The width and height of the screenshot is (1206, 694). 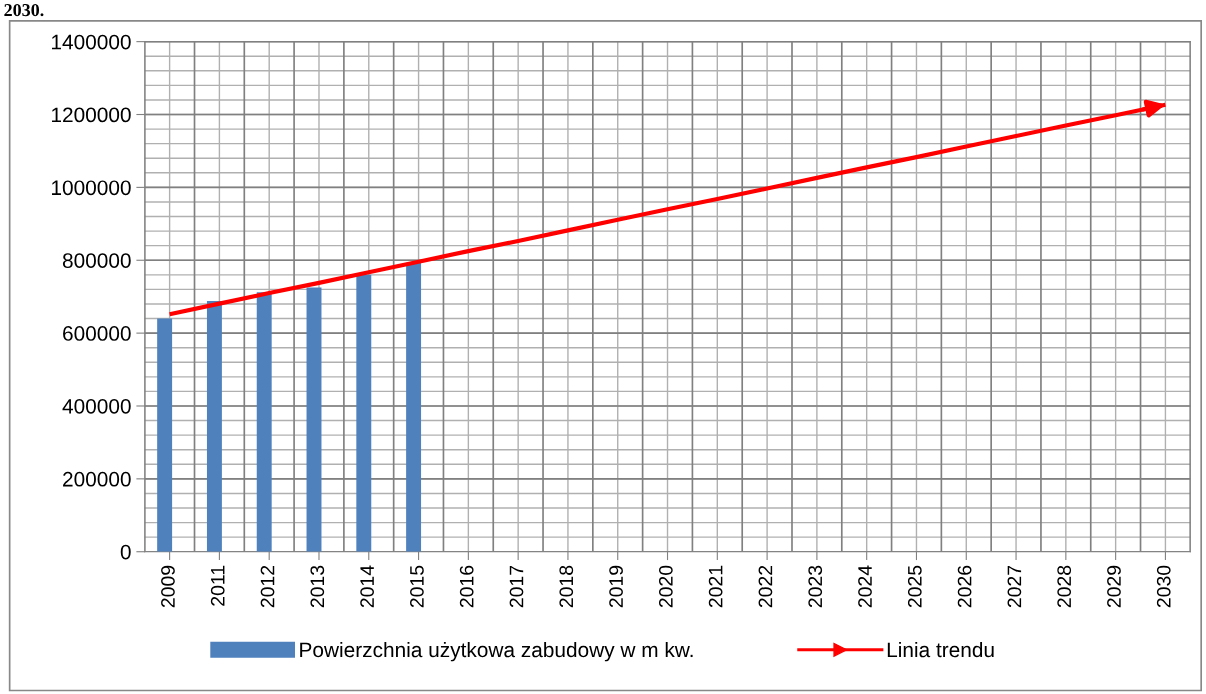 What do you see at coordinates (566, 586) in the screenshot?
I see `x-tick-label: 2018` at bounding box center [566, 586].